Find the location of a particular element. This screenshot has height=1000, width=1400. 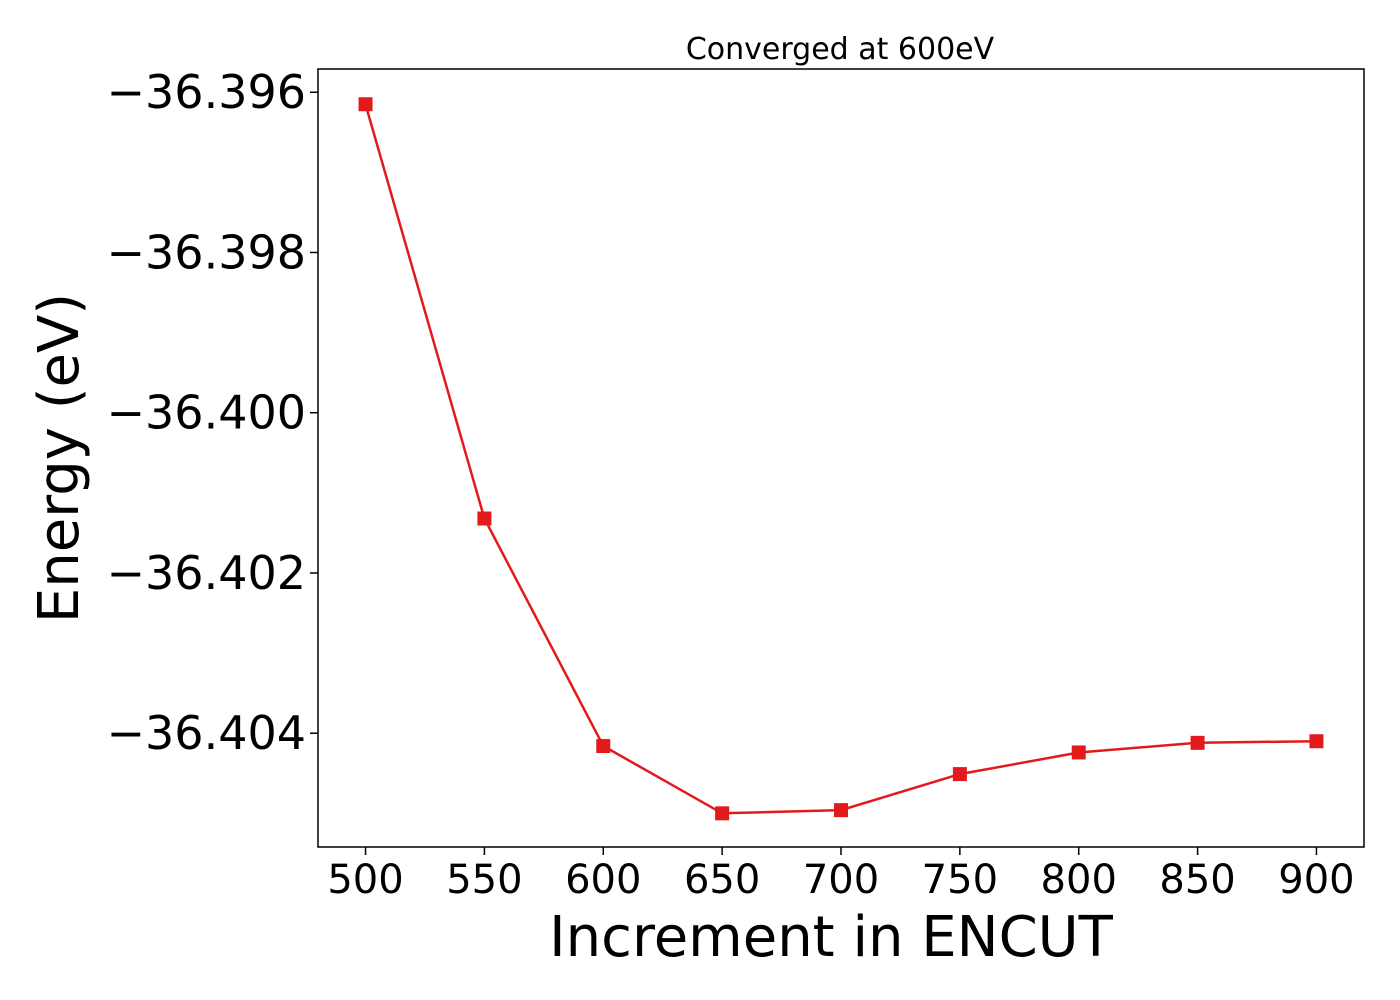

x-tick-label: 850 is located at coordinates (1197, 880).